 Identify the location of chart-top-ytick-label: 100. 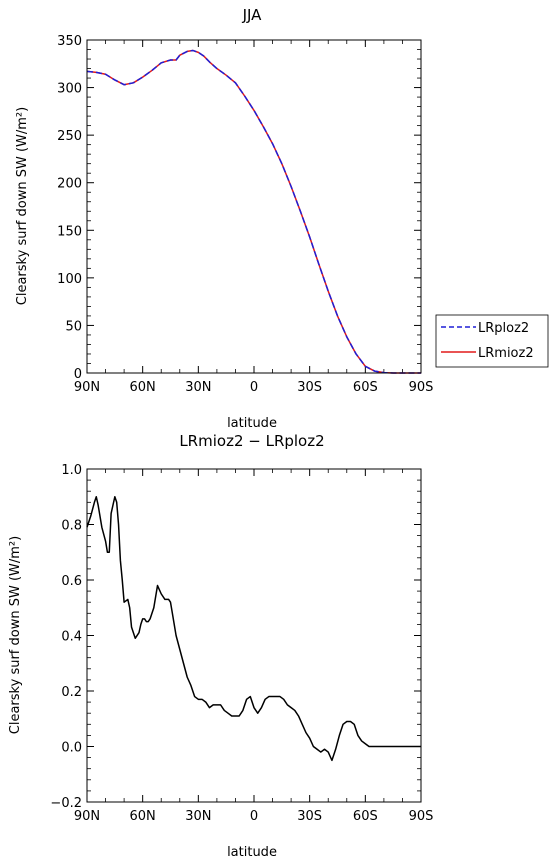
(69, 279).